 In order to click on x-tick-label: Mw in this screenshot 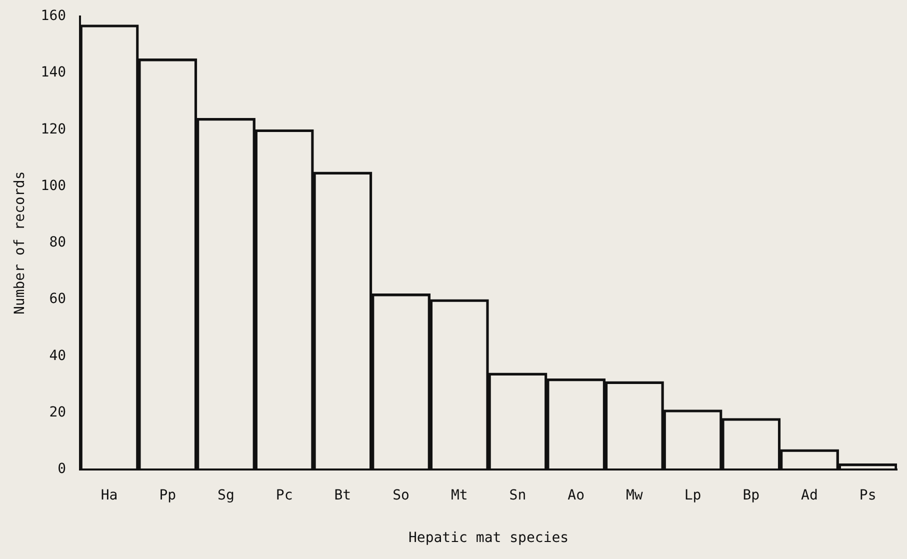, I will do `click(635, 495)`.